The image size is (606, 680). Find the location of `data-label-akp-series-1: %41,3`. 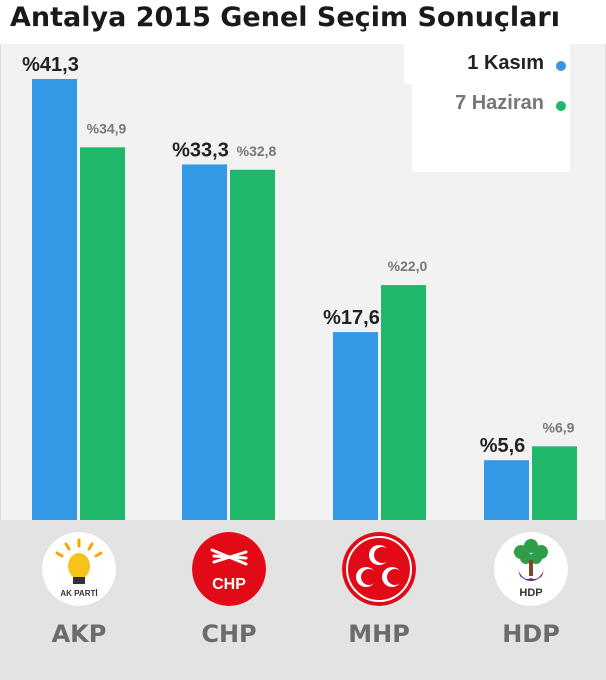

data-label-akp-series-1: %41,3 is located at coordinates (50, 65).